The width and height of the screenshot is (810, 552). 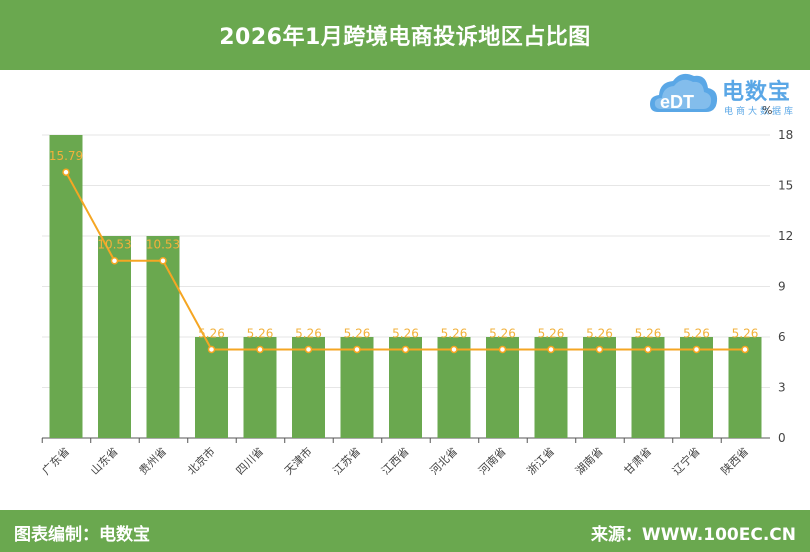 What do you see at coordinates (153, 461) in the screenshot?
I see `x-tick-label: 贵州省` at bounding box center [153, 461].